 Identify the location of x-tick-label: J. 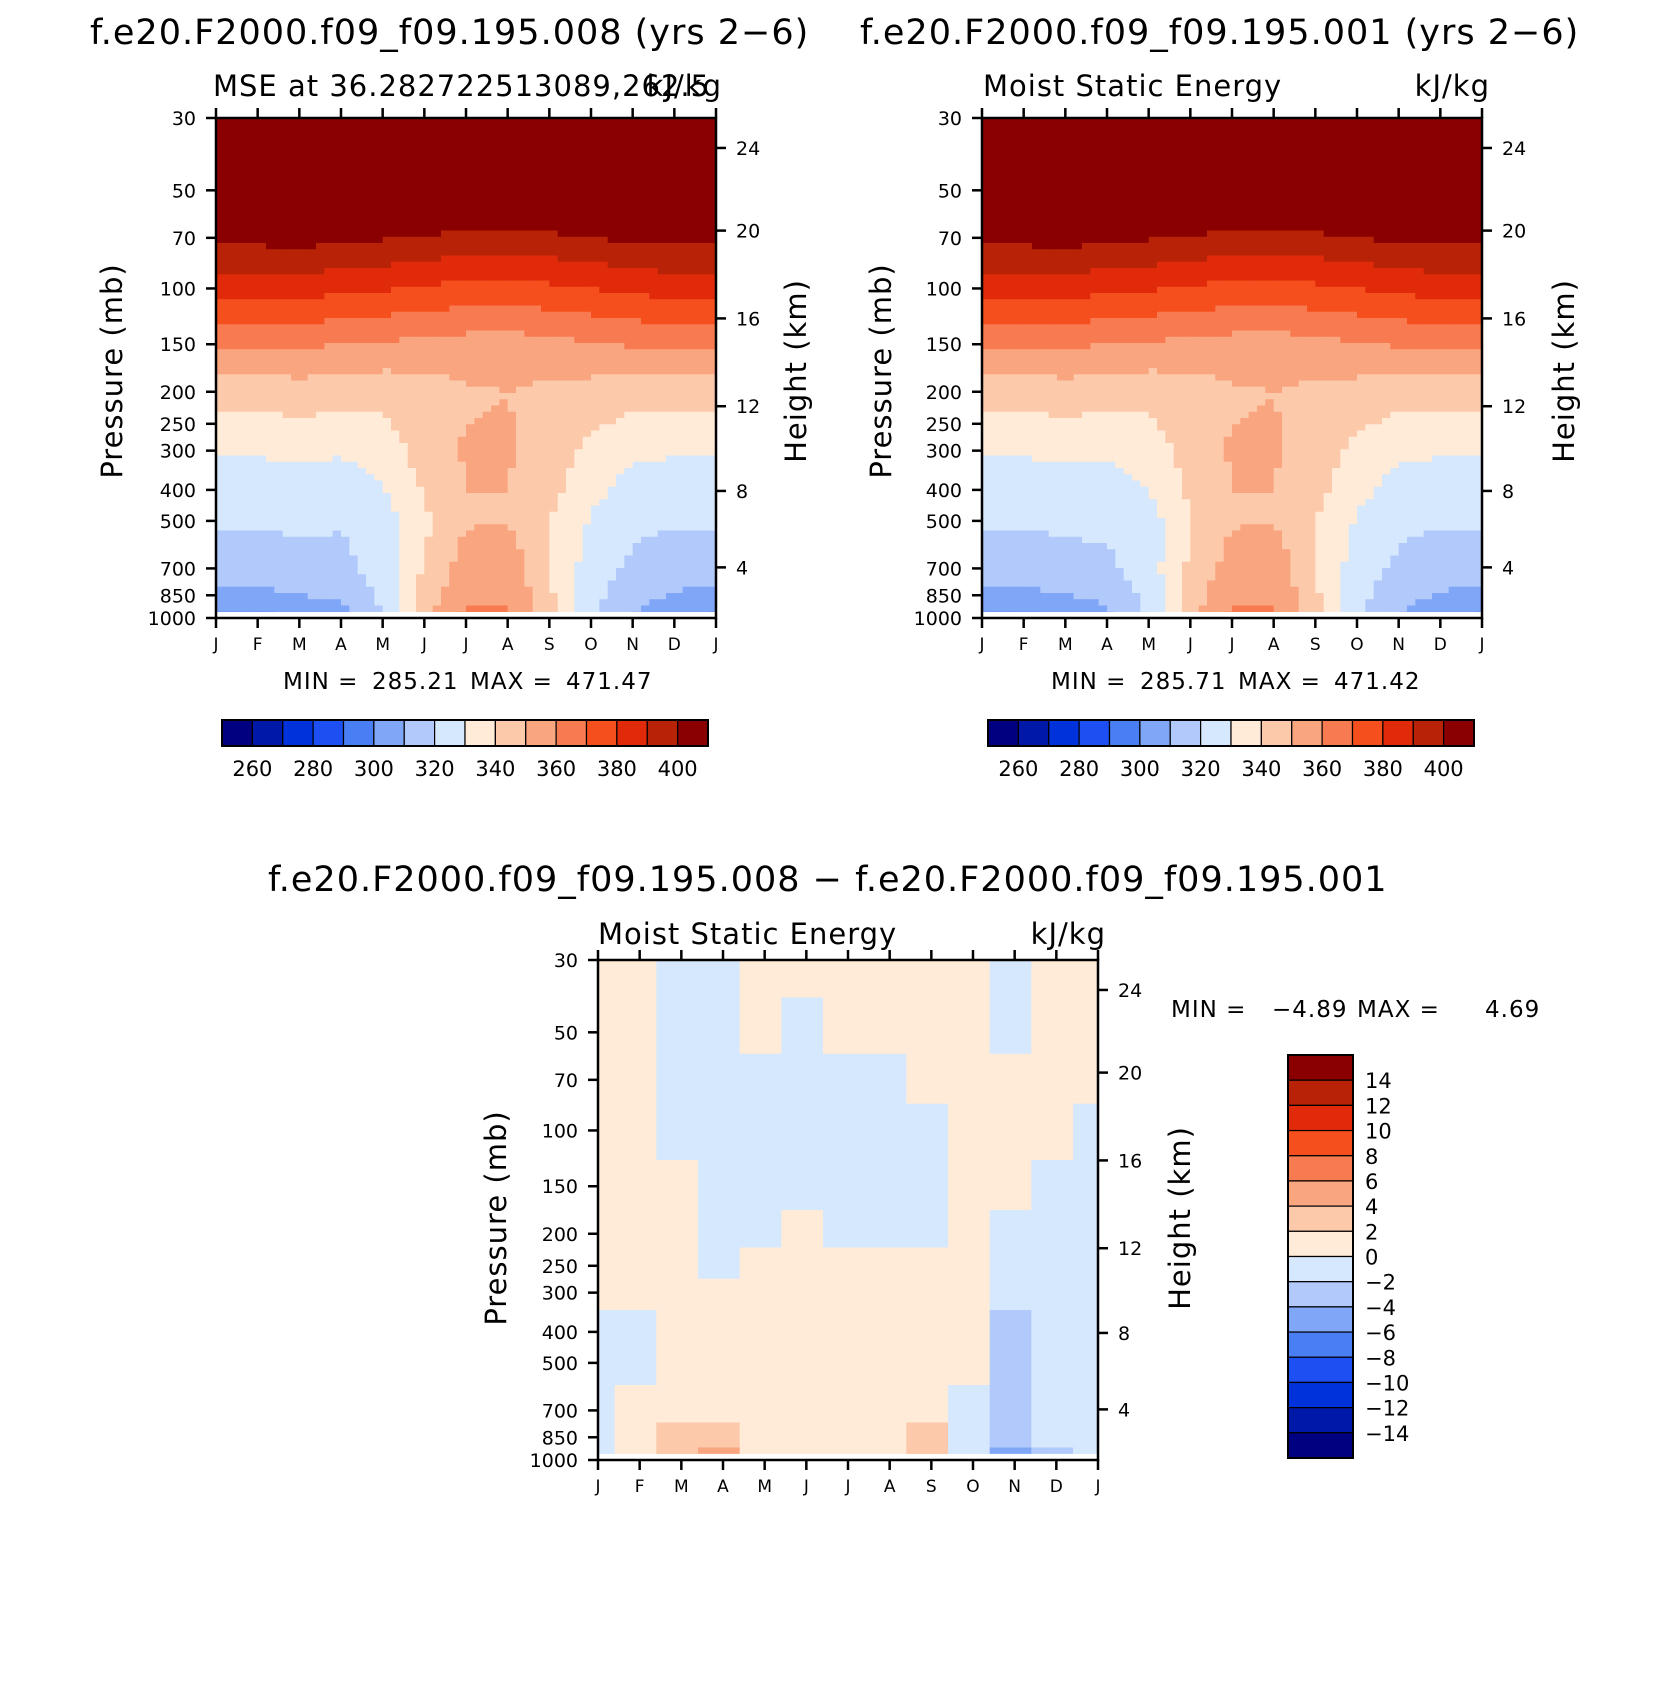
(715, 645).